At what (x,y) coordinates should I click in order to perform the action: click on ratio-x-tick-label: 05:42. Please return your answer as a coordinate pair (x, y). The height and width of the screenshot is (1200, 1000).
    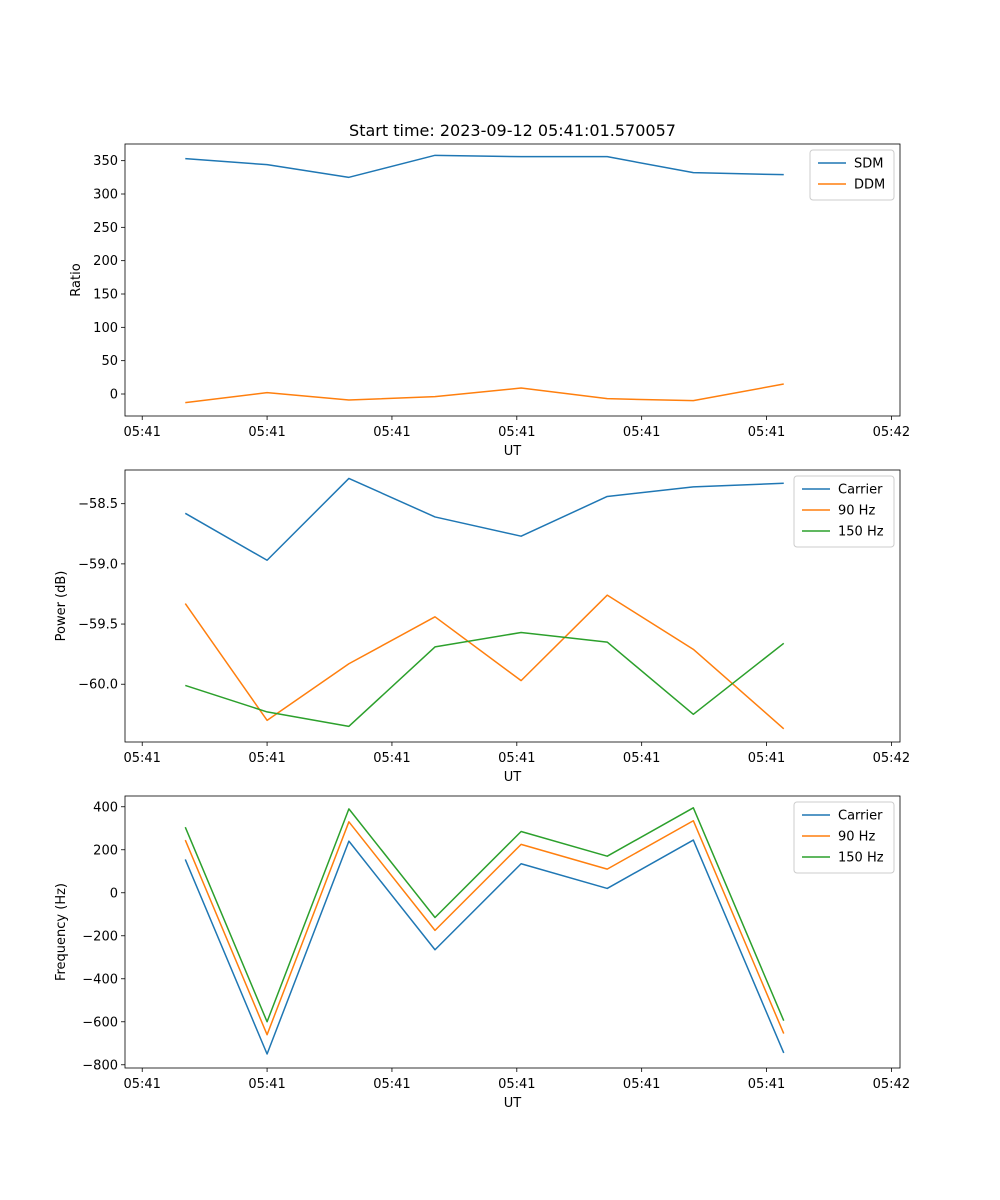
    Looking at the image, I should click on (891, 432).